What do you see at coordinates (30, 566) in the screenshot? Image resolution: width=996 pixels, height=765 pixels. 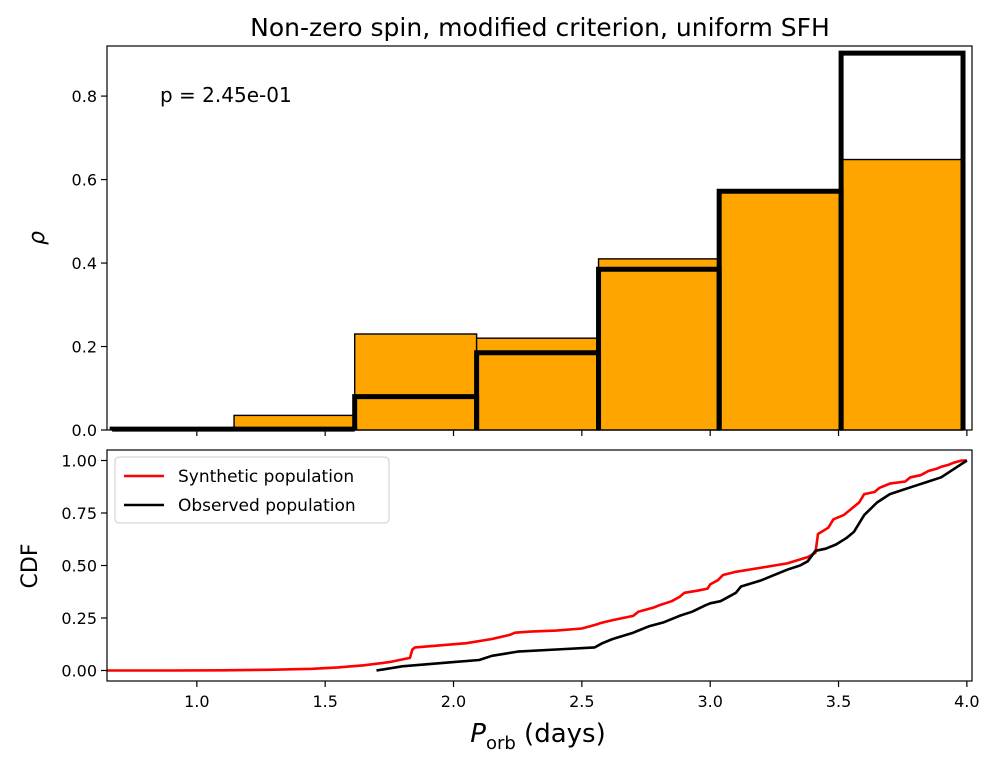 I see `cdf-y-label: CDF` at bounding box center [30, 566].